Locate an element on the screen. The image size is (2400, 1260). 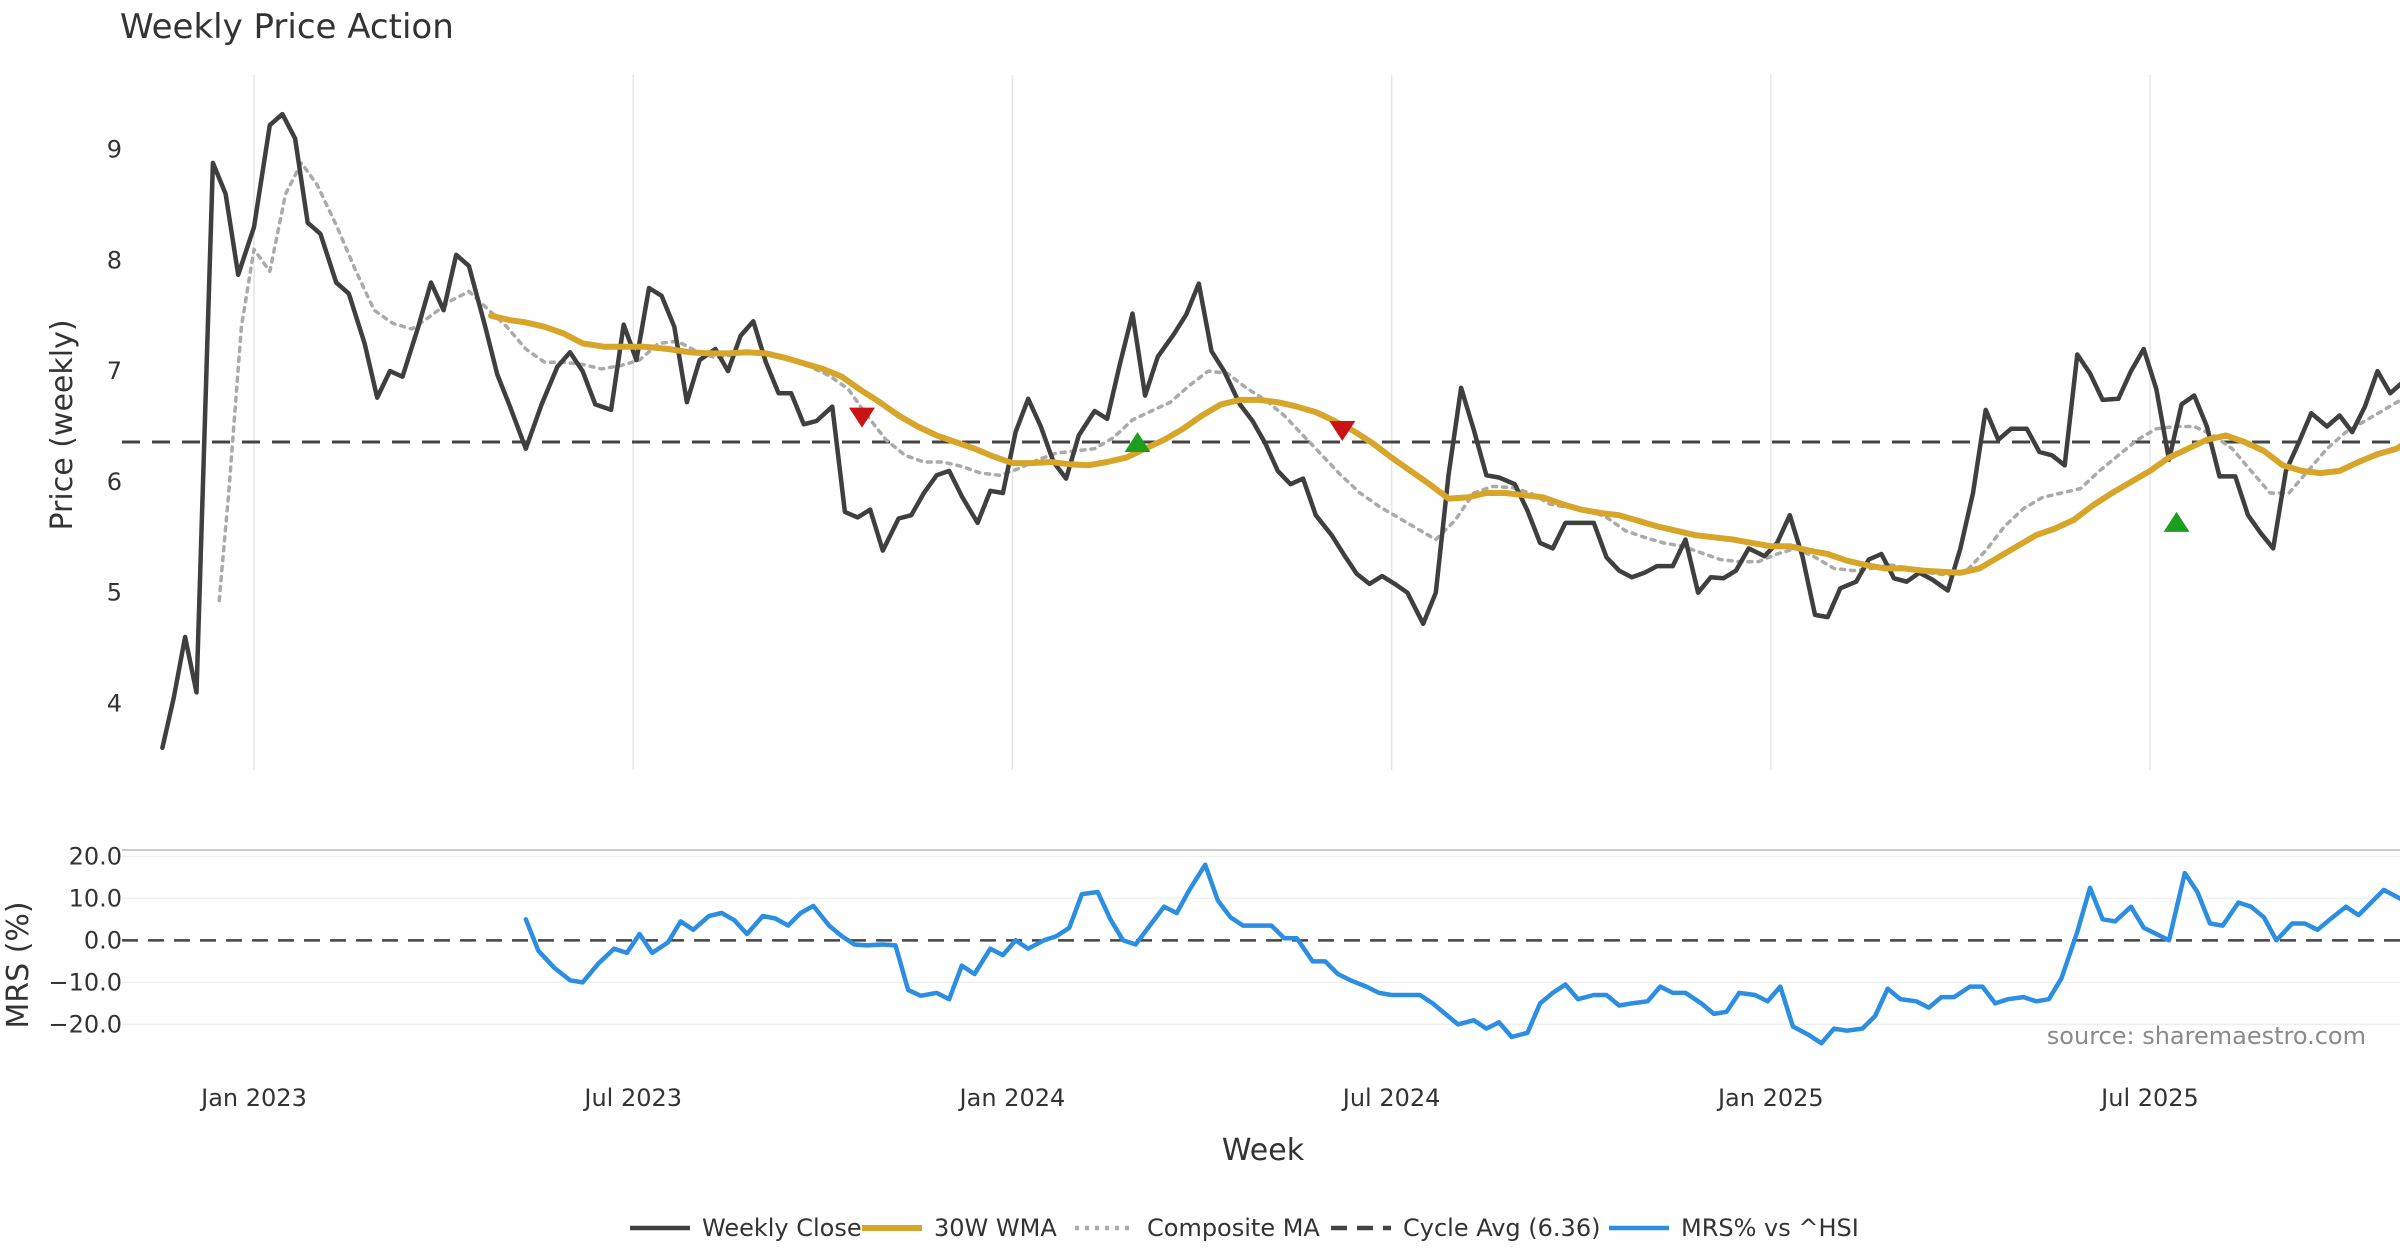
price-y-tick-label: 6 is located at coordinates (114, 482).